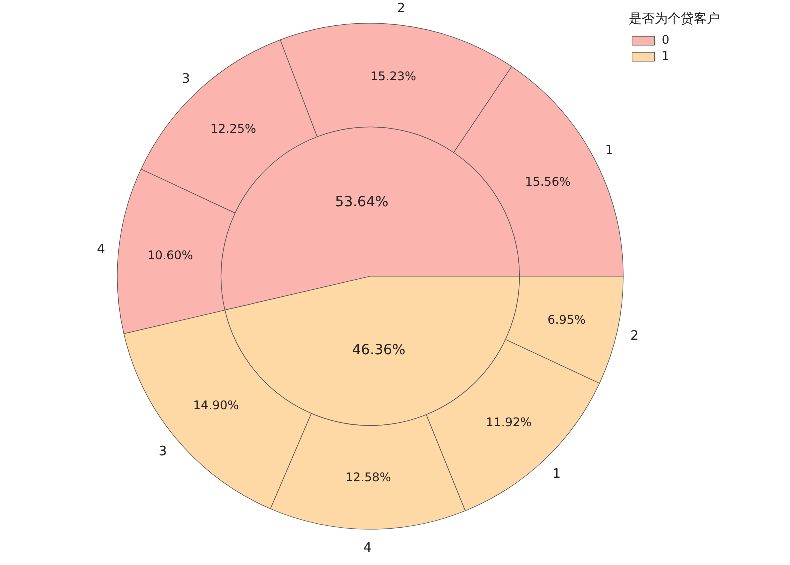 Image resolution: width=790 pixels, height=565 pixels. I want to click on data-label: 46.36%, so click(379, 350).